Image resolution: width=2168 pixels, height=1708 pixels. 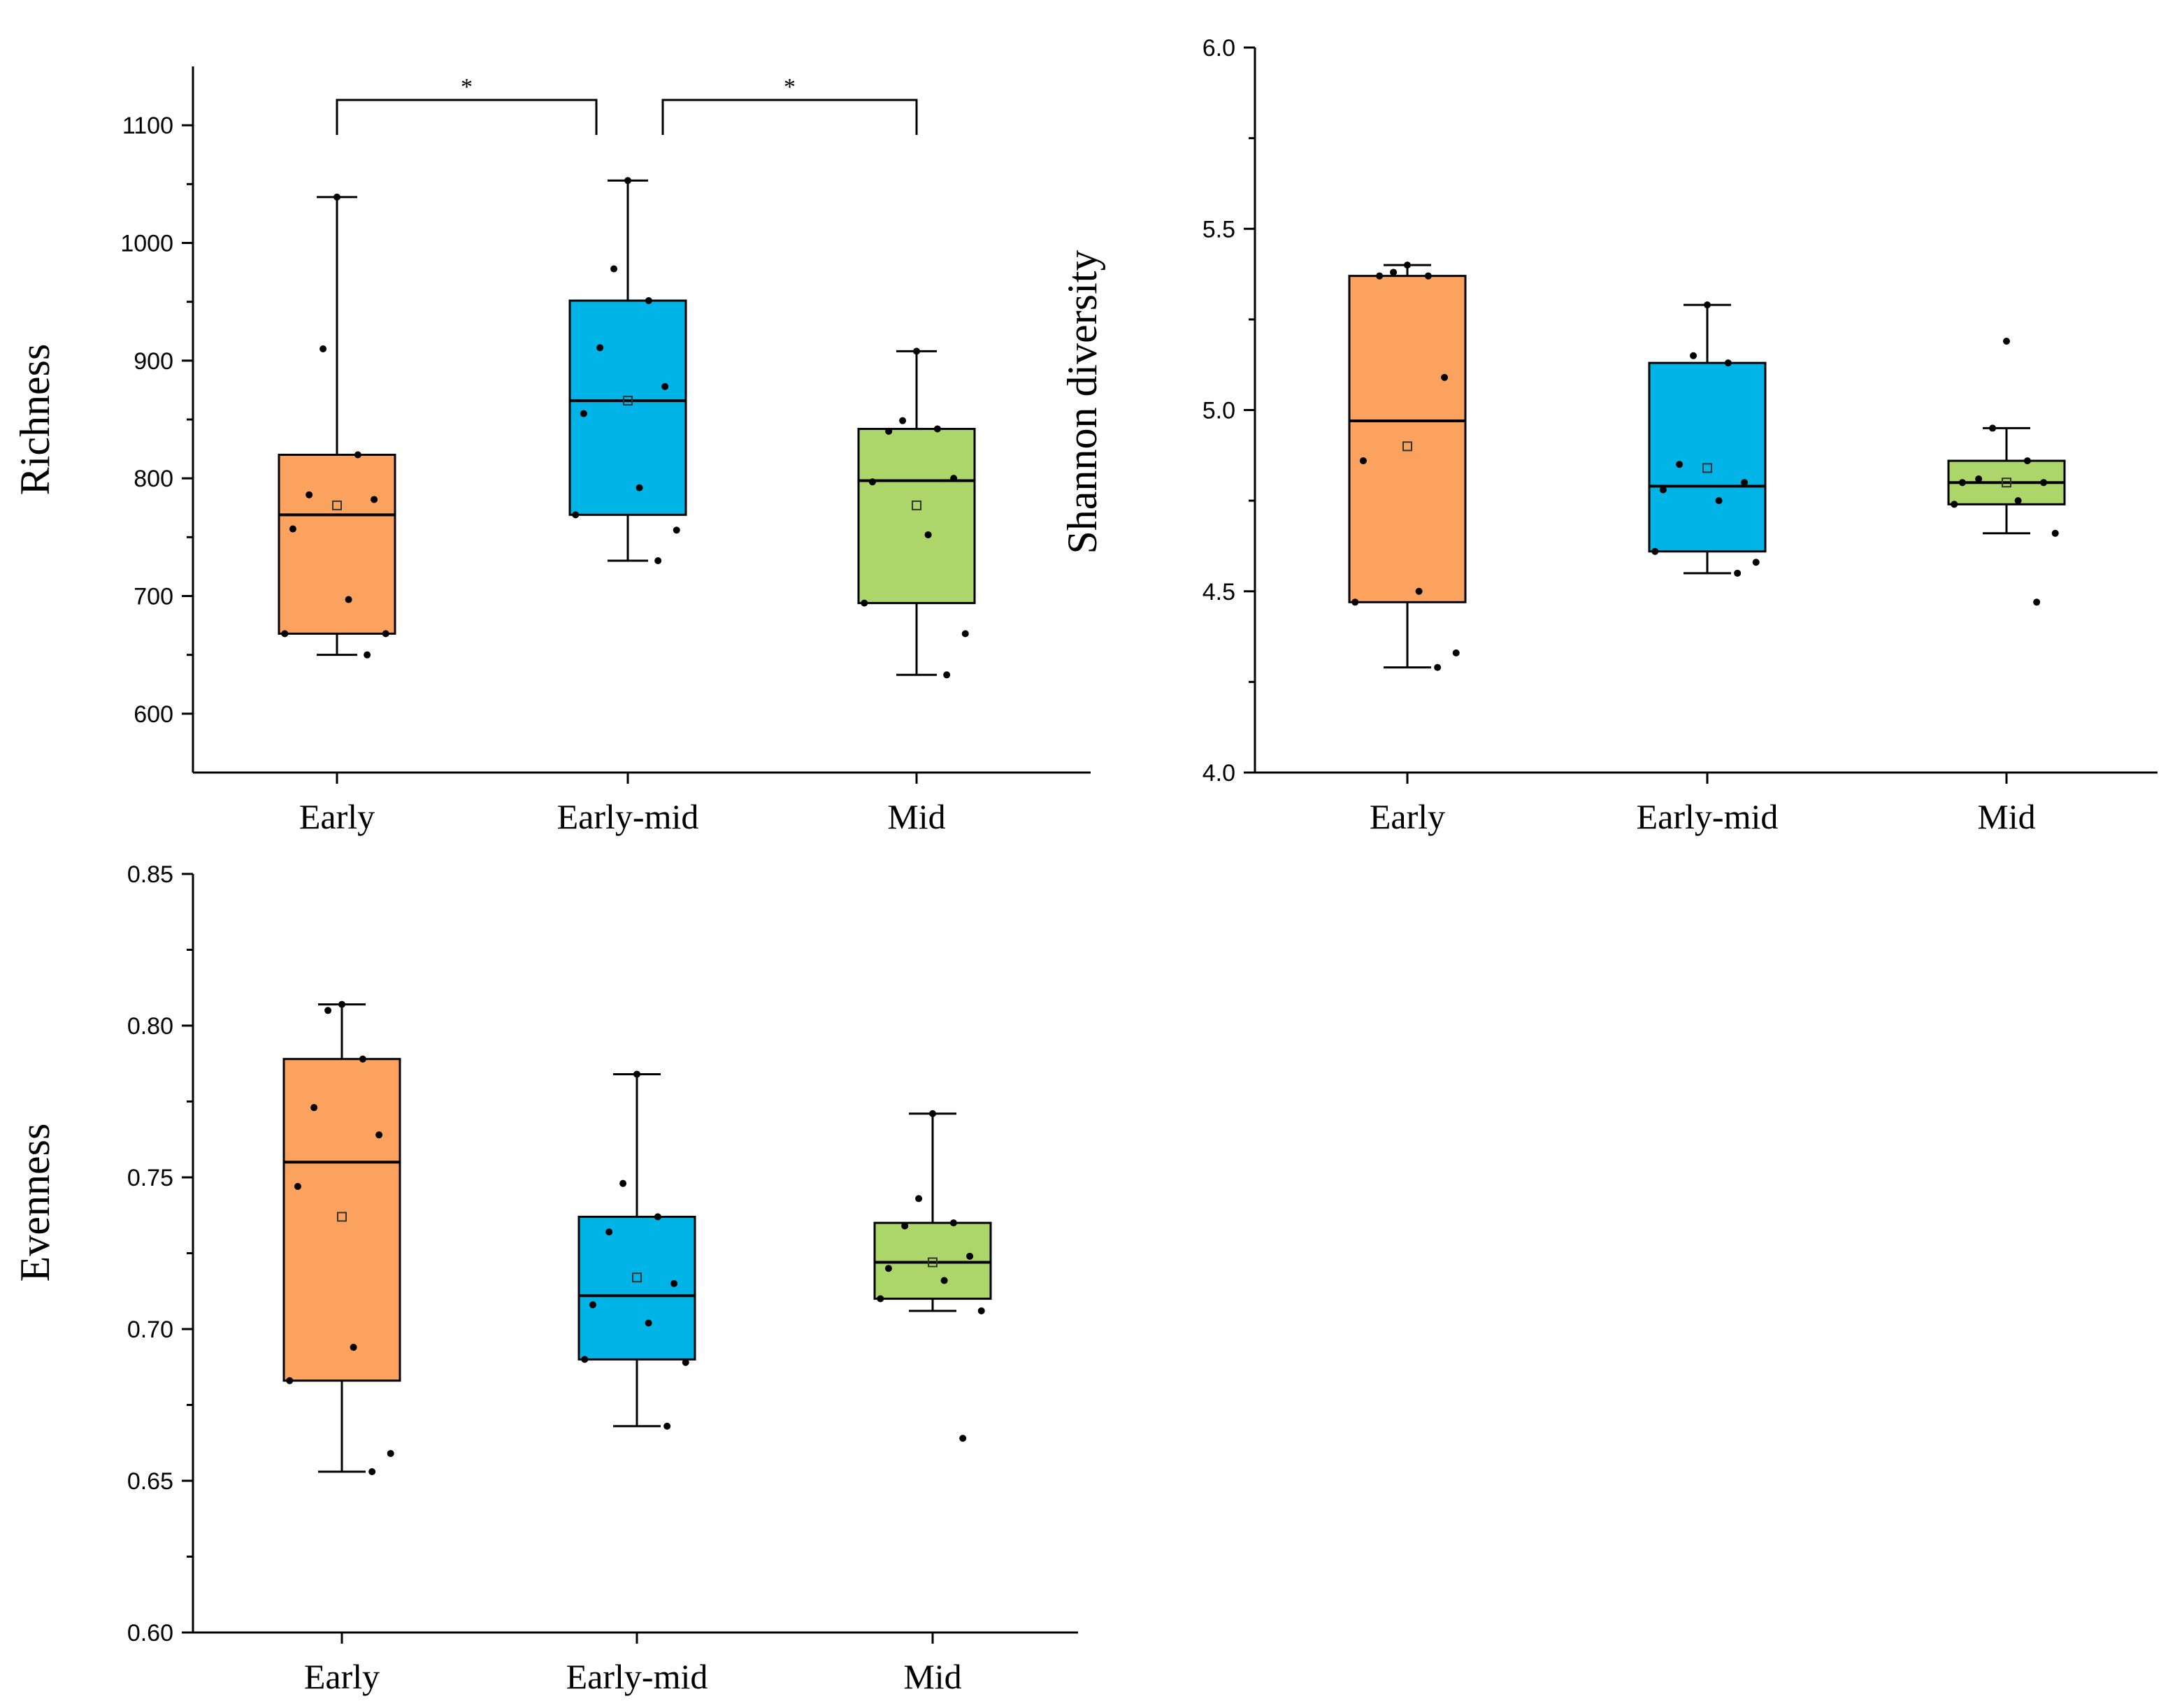 I want to click on y-tick-label: 600, so click(x=153, y=715).